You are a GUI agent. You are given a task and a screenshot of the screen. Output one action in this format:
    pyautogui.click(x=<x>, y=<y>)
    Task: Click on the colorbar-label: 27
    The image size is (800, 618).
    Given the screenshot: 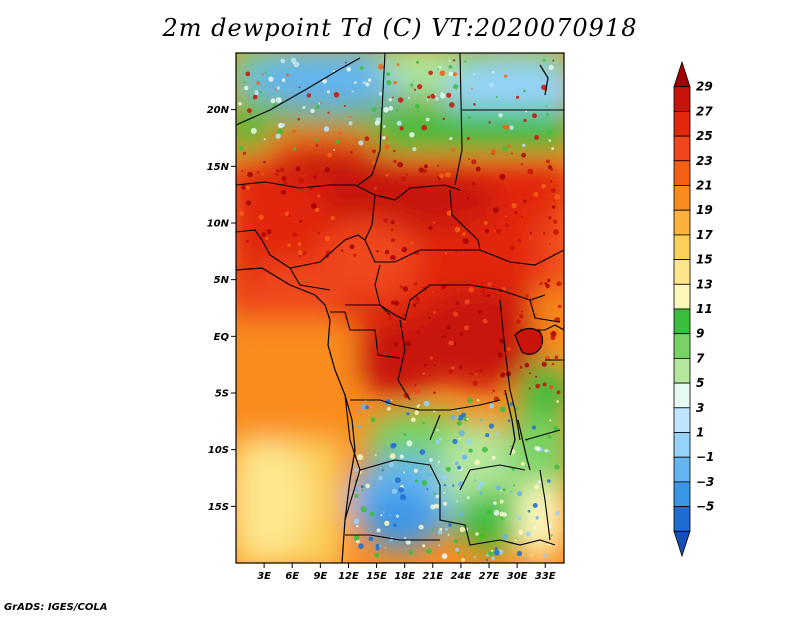 What is the action you would take?
    pyautogui.click(x=704, y=111)
    